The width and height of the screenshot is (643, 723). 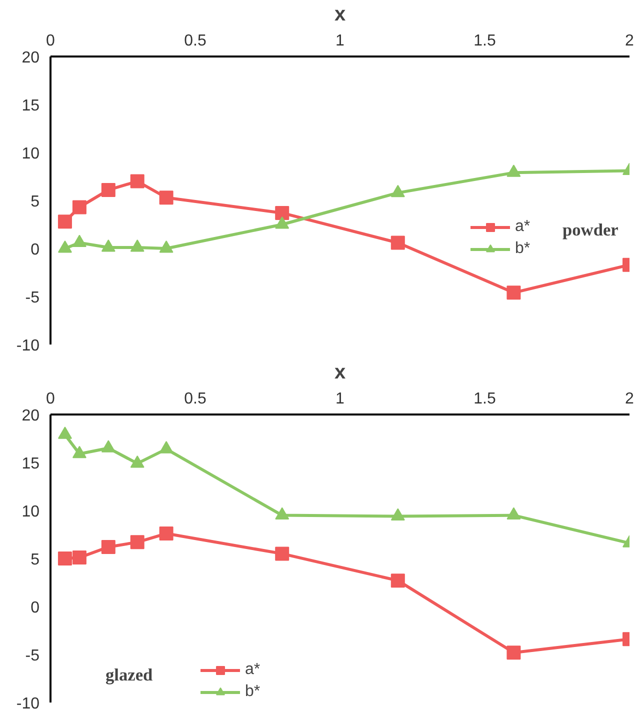 I want to click on annotation: glazed, so click(x=130, y=675).